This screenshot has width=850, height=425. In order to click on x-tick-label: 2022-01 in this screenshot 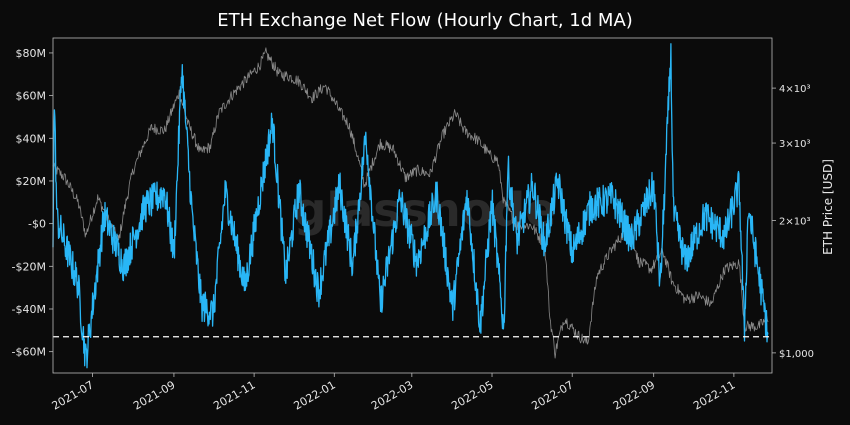, I will do `click(314, 395)`.